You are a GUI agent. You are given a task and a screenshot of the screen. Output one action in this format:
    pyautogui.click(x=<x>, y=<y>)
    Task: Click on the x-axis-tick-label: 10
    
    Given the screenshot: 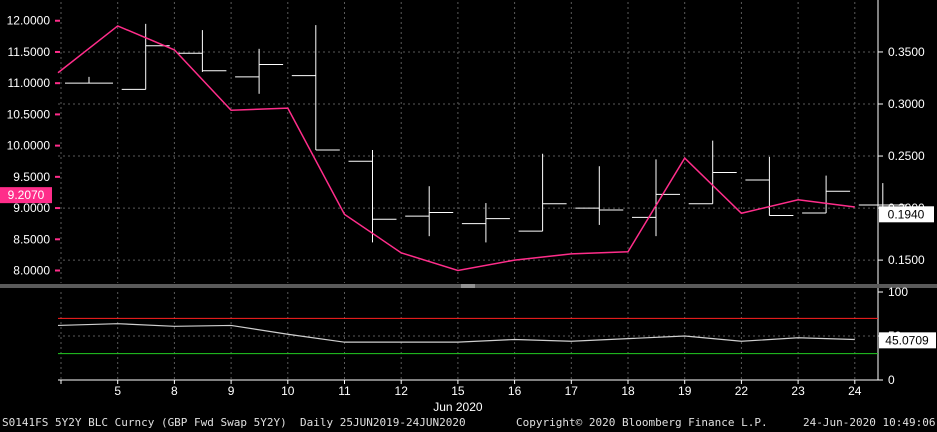 What is the action you would take?
    pyautogui.click(x=288, y=391)
    